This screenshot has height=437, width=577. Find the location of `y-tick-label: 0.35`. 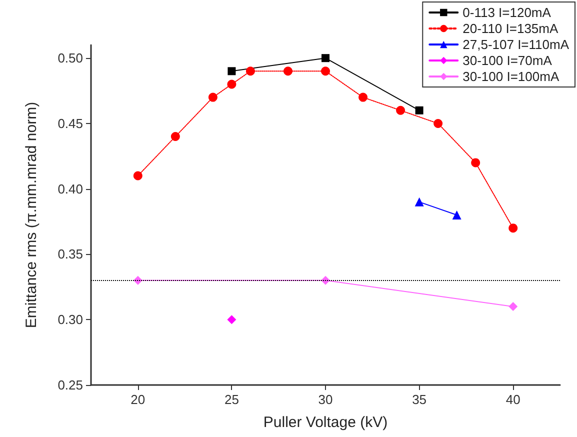

y-tick-label: 0.35 is located at coordinates (70, 254).